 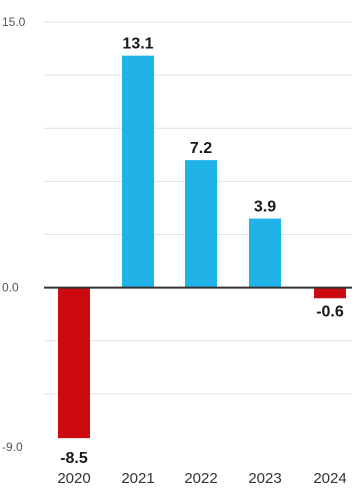 What do you see at coordinates (330, 293) in the screenshot?
I see `bar-2024` at bounding box center [330, 293].